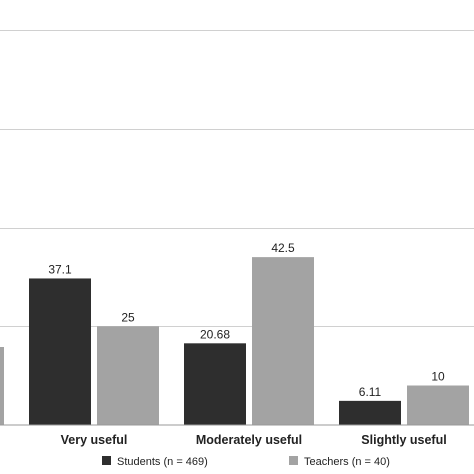  Describe the element at coordinates (162, 462) in the screenshot. I see `legend-label-students: Students (n = 469)` at that location.